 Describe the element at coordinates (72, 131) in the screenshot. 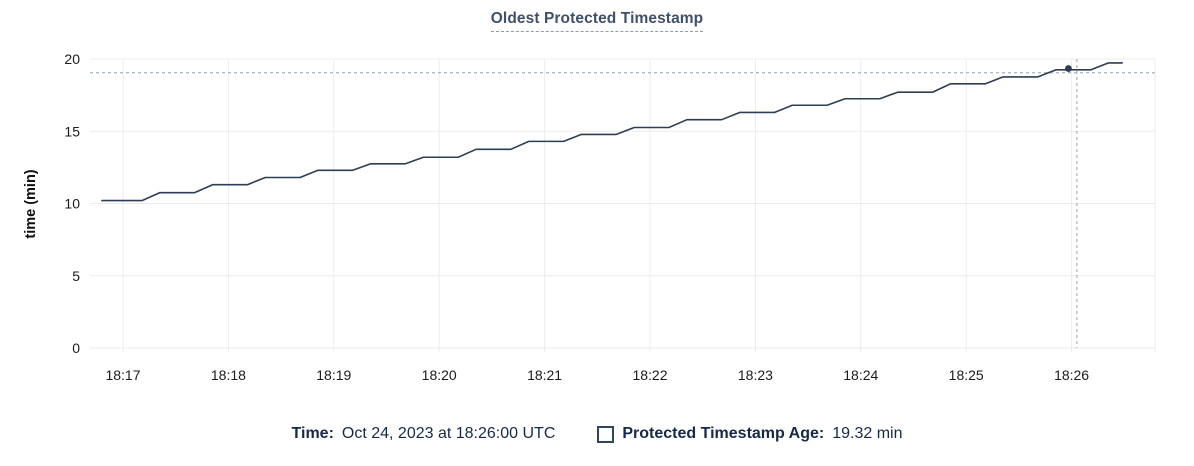

I see `y-tick-label: 15` at that location.